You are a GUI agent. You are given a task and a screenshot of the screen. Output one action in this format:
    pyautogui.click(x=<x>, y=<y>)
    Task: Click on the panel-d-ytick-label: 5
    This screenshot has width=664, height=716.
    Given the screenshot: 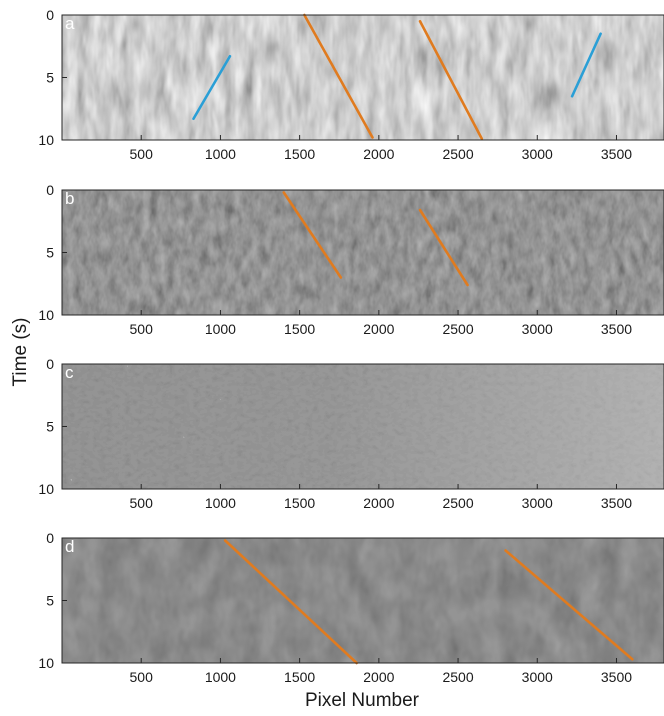 What is the action you would take?
    pyautogui.click(x=50, y=601)
    